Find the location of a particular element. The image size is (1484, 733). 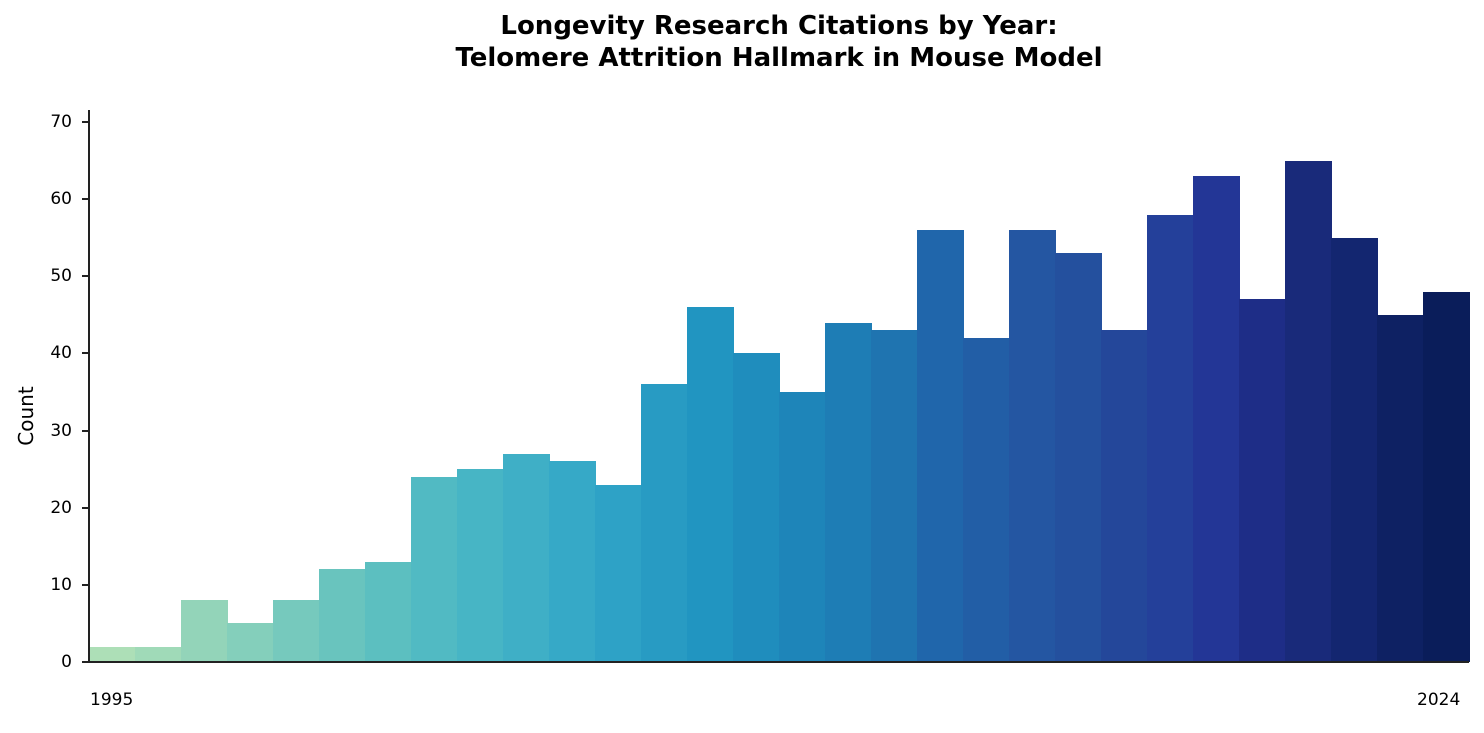

bar-1997 is located at coordinates (204, 631).